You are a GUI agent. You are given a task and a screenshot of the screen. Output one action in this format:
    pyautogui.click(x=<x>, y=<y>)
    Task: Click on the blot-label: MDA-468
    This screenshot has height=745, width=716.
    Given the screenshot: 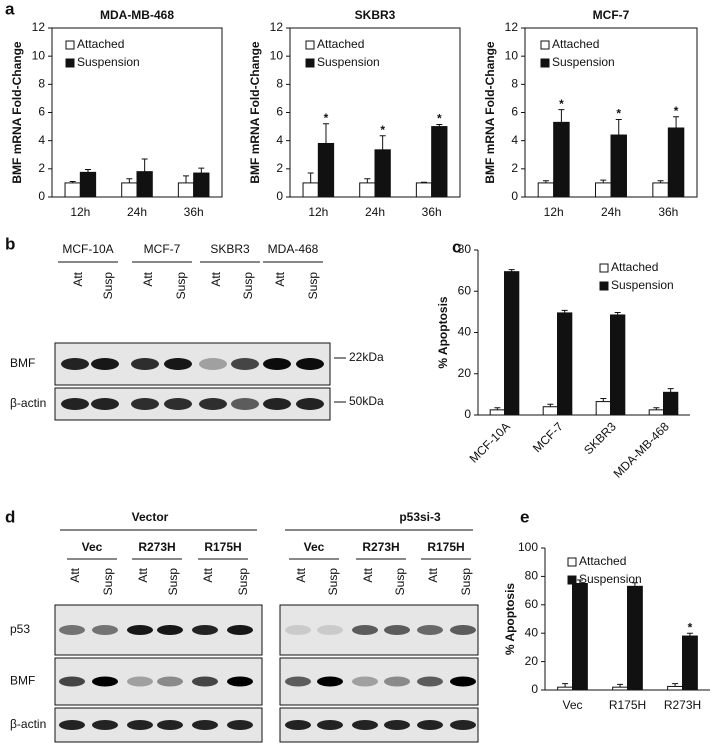 What is the action you would take?
    pyautogui.click(x=293, y=249)
    